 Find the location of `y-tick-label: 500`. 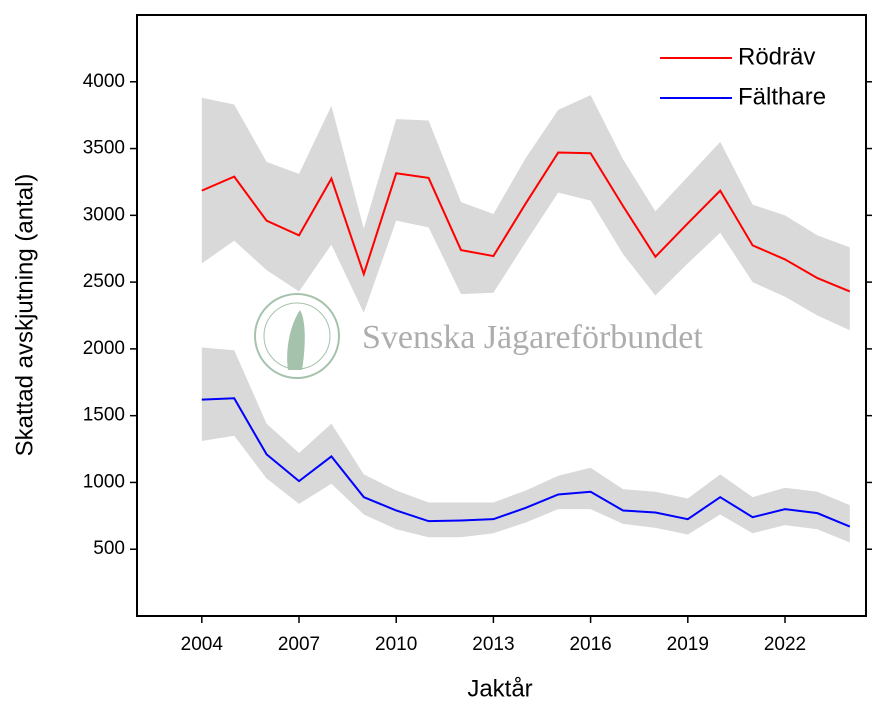

y-tick-label: 500 is located at coordinates (109, 548).